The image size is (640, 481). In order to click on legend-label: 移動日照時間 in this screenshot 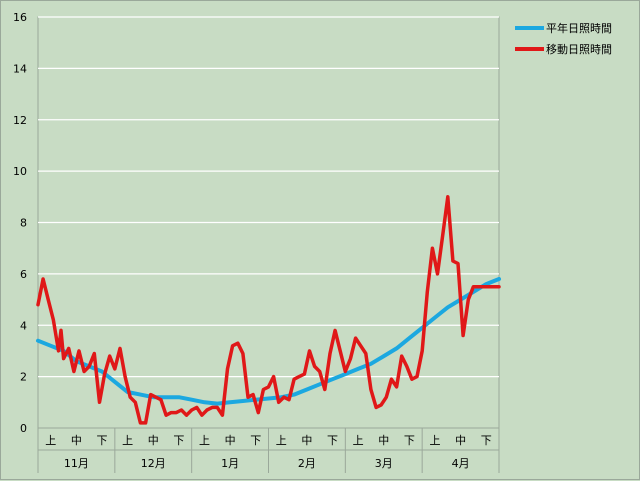, I will do `click(579, 49)`.